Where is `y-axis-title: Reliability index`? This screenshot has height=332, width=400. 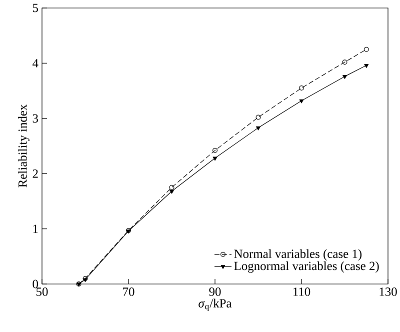 y-axis-title: Reliability index is located at coordinates (24, 146).